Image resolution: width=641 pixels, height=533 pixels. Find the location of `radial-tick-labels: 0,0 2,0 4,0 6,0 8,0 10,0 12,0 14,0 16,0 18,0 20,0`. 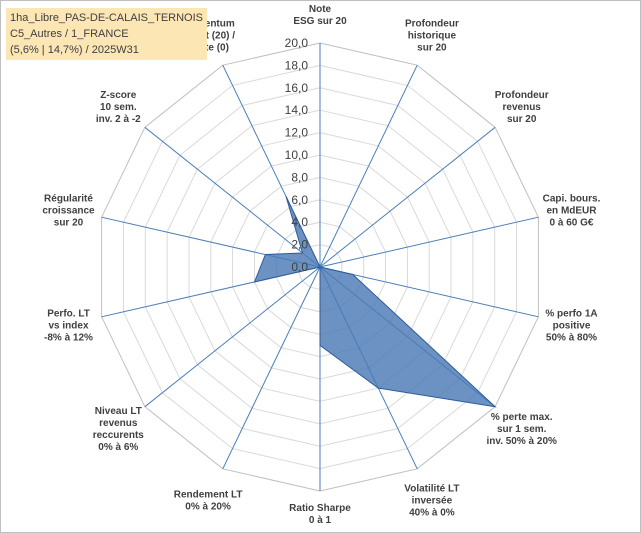

radial-tick-labels: 0,0 2,0 4,0 6,0 8,0 10,0 12,0 14,0 16,0 18,0 20,0 is located at coordinates (297, 155).